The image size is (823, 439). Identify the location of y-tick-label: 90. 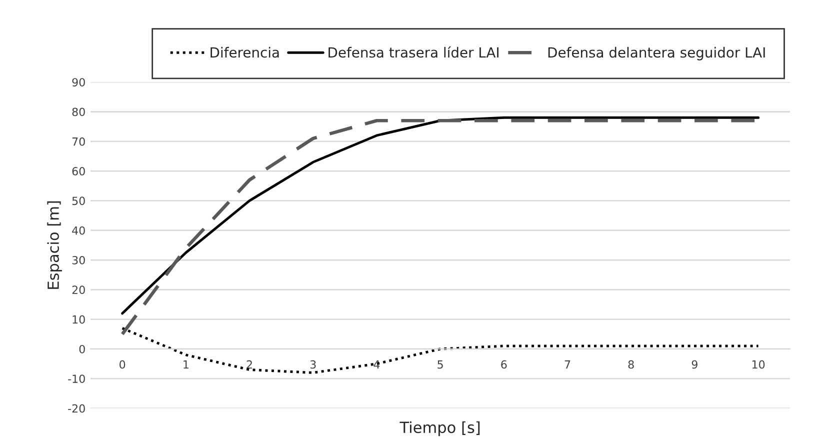
(78, 82).